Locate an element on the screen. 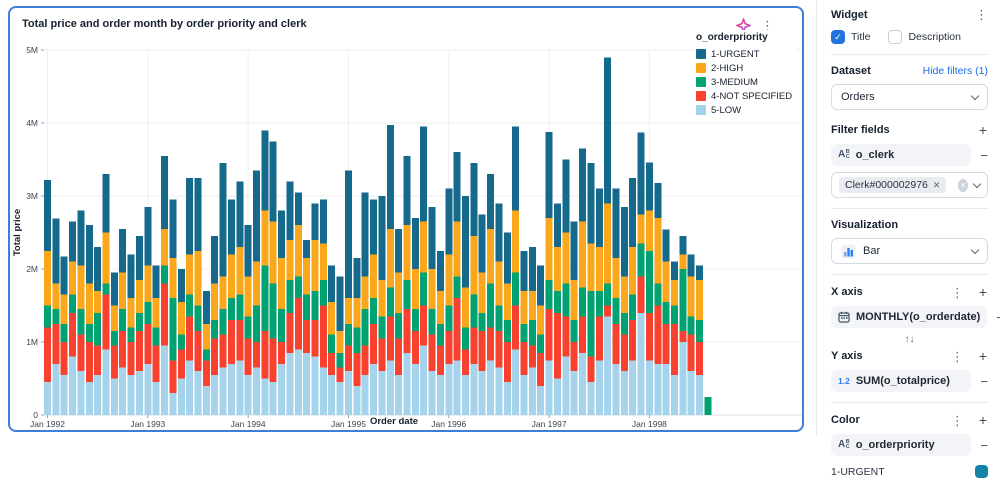  y-axis-menu-kebab-icon: ⋮ is located at coordinates (957, 356).